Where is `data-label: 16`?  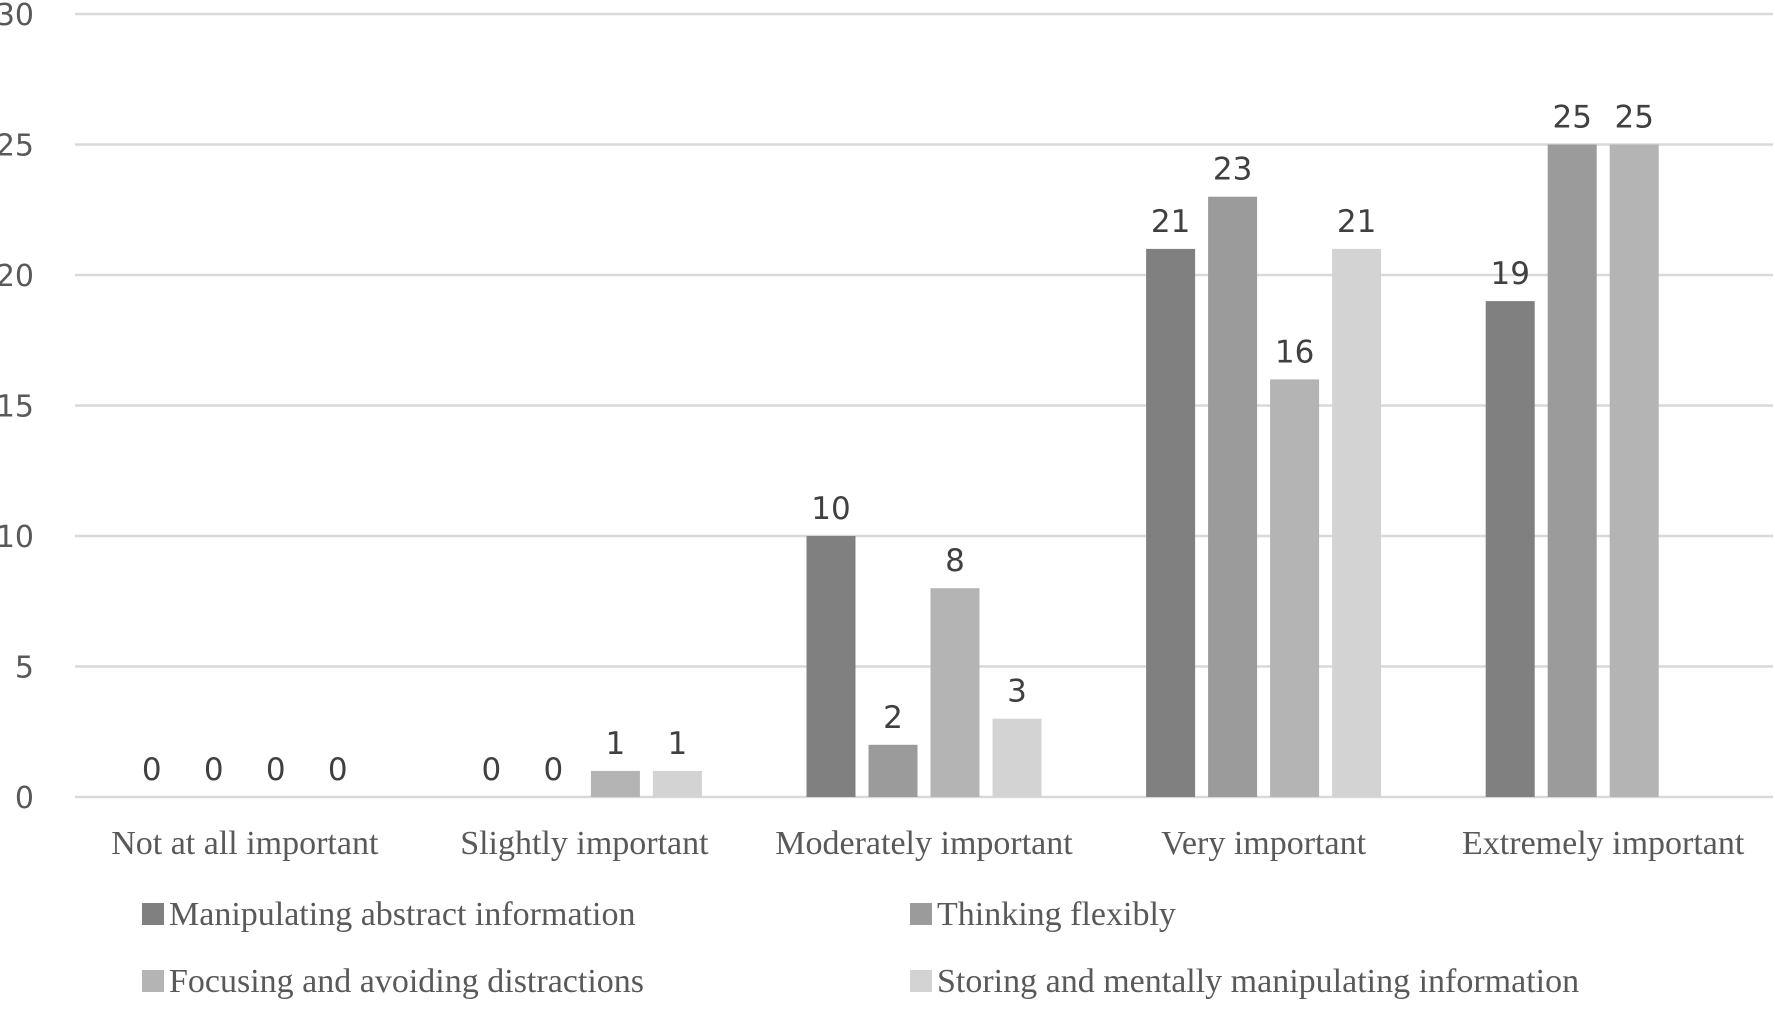
data-label: 16 is located at coordinates (1294, 352).